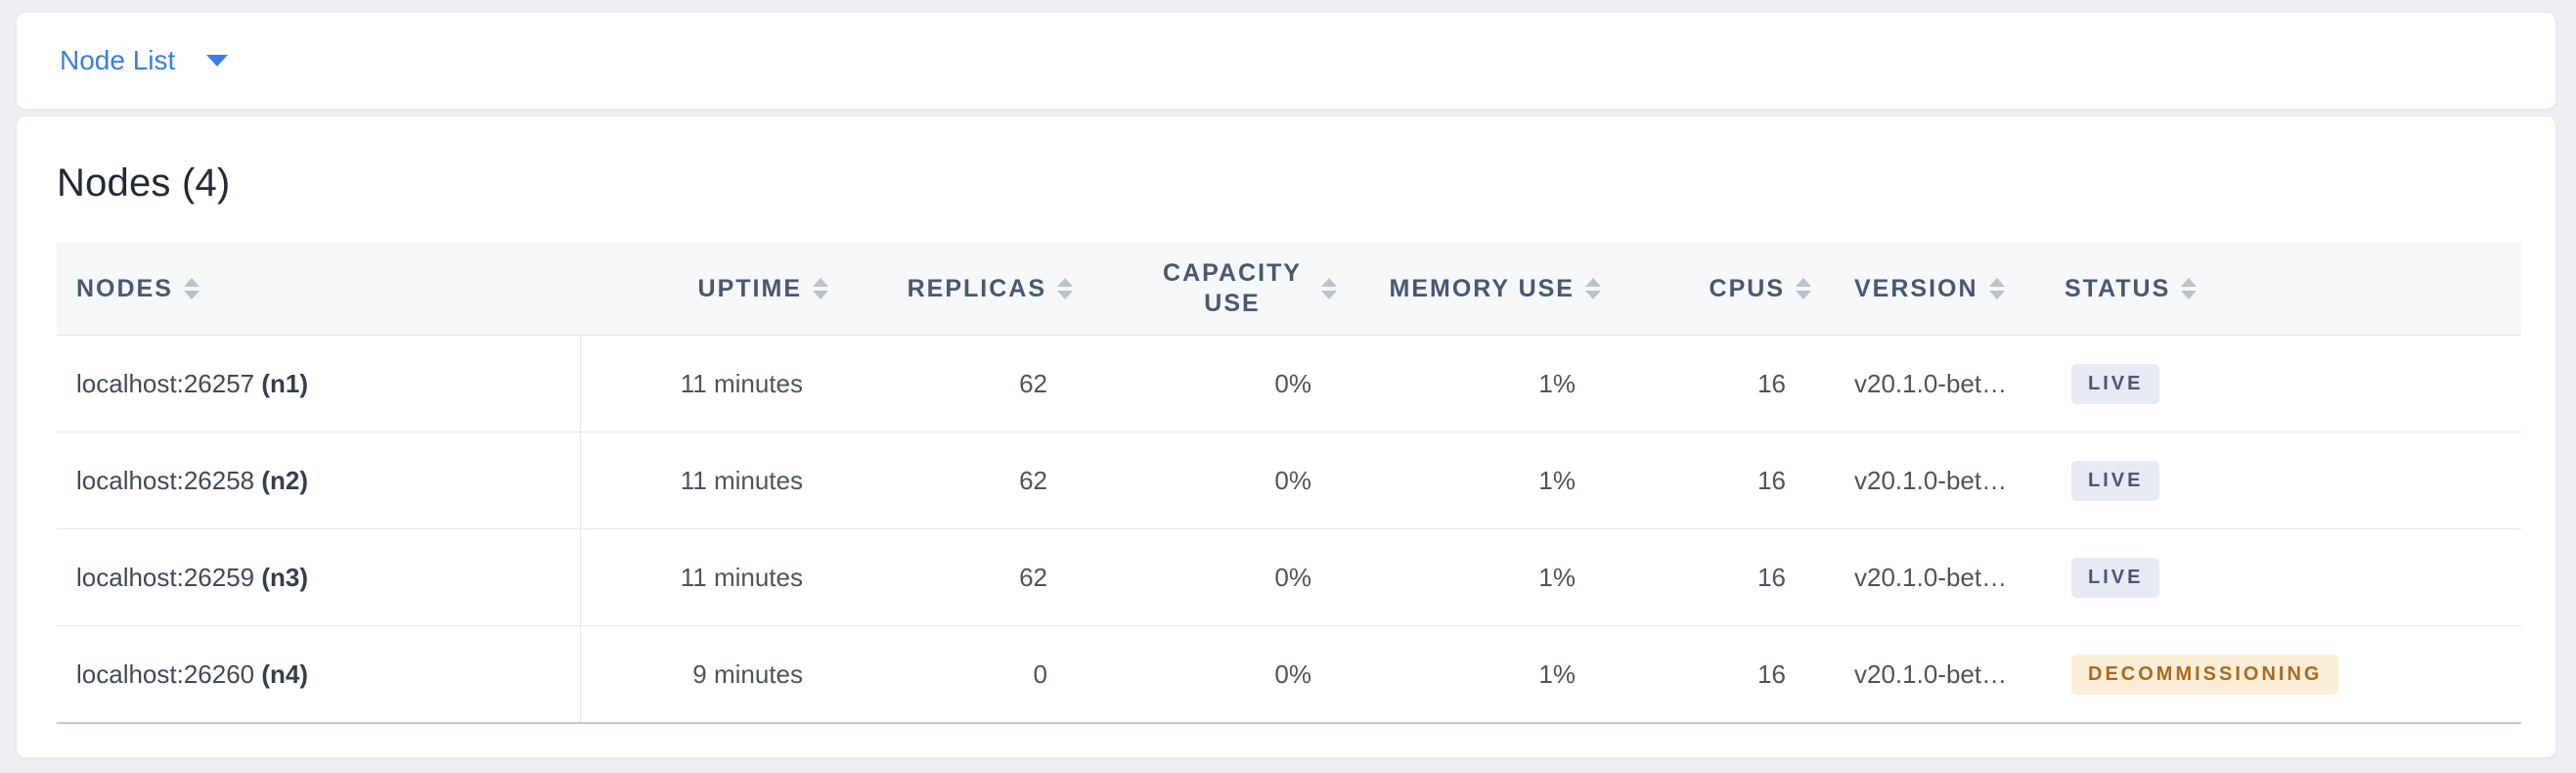 Image resolution: width=2576 pixels, height=773 pixels. I want to click on node-id: (n3), so click(285, 577).